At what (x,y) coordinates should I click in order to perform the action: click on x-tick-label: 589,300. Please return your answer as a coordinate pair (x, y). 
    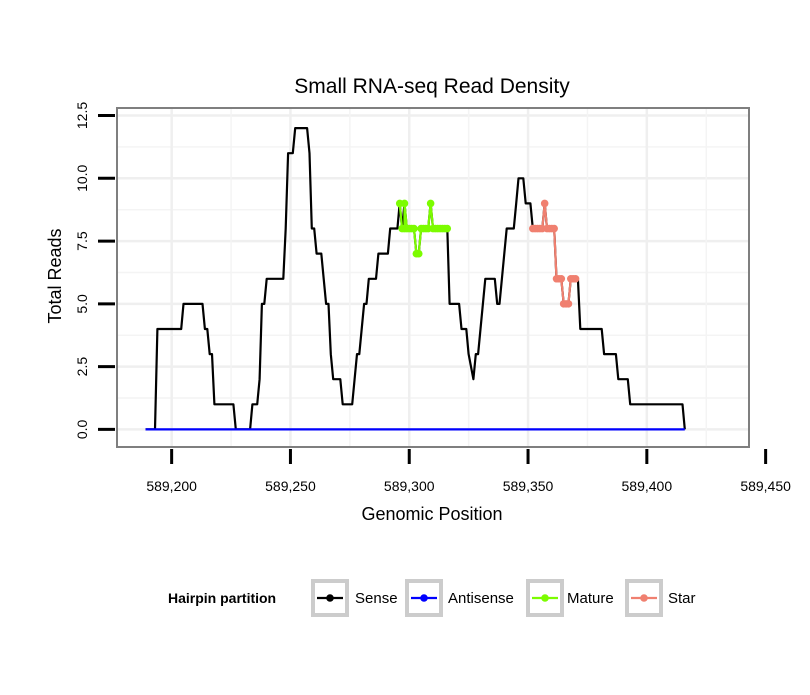
    Looking at the image, I should click on (409, 486).